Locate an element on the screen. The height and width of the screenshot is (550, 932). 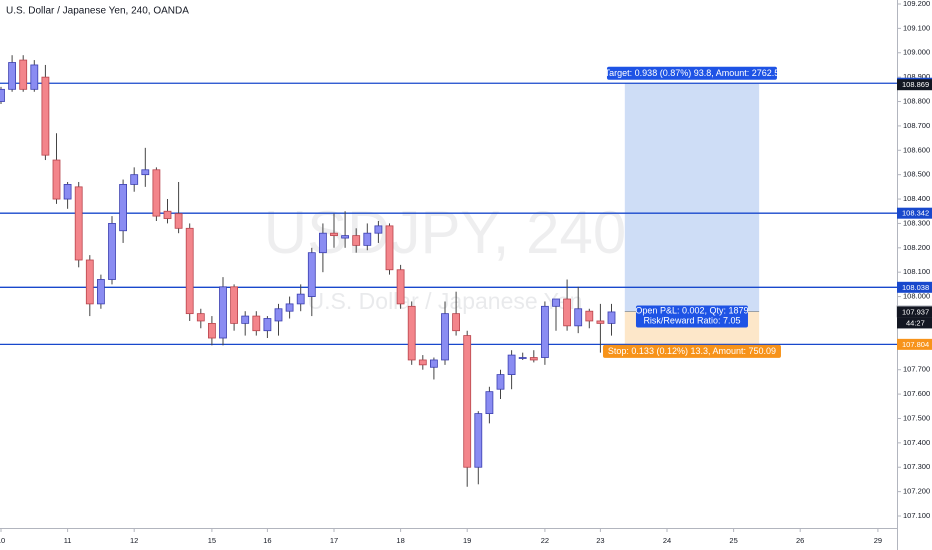
price-label: 107.804 is located at coordinates (915, 344).